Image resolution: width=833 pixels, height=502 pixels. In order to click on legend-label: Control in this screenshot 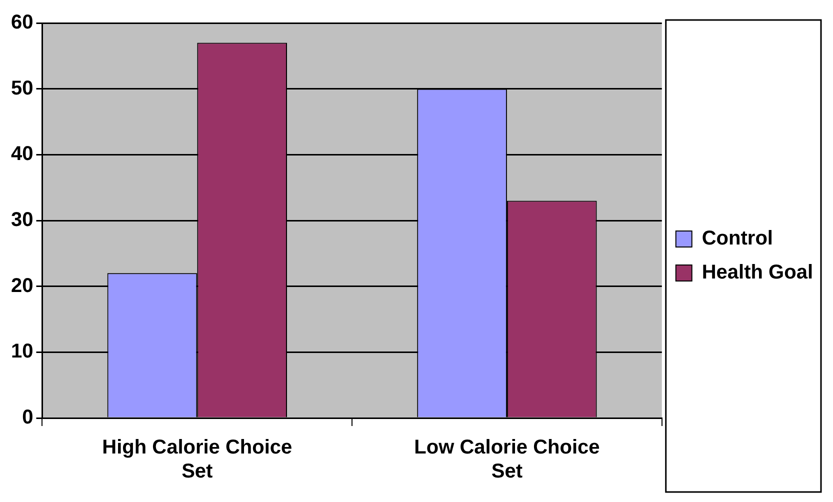, I will do `click(737, 239)`.